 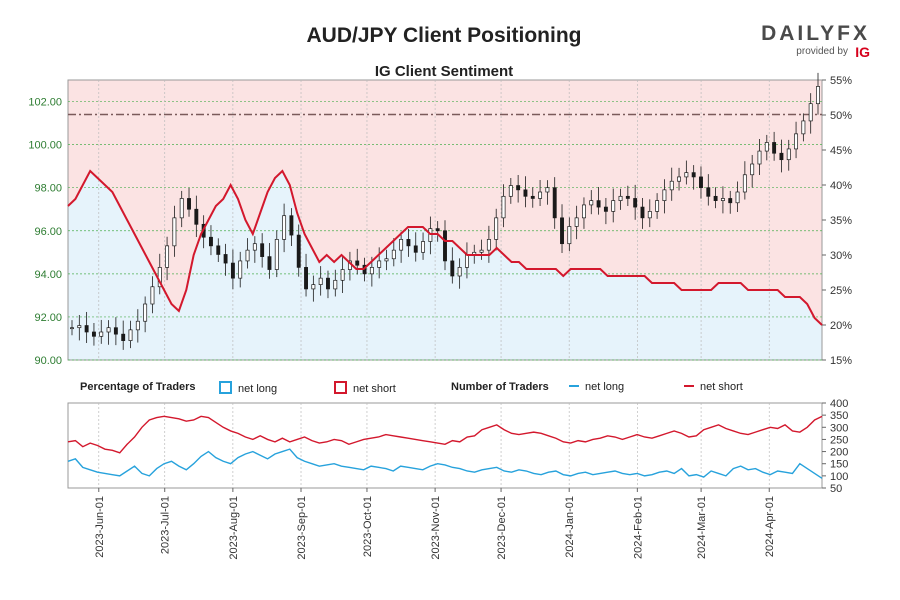 What do you see at coordinates (45, 146) in the screenshot?
I see `price-tick-label: 100.00` at bounding box center [45, 146].